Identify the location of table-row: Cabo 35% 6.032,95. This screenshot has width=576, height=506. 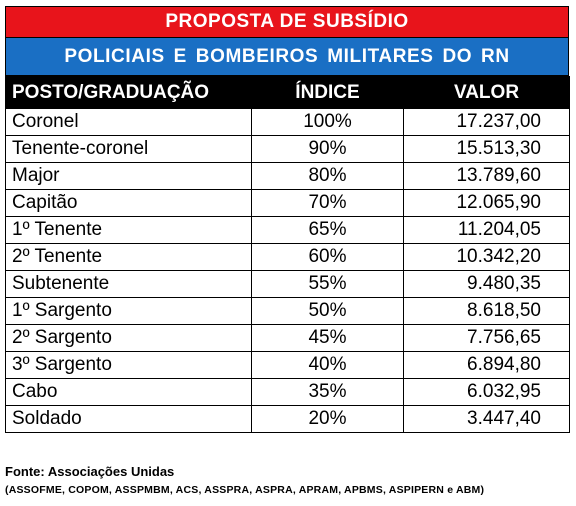
(287, 392).